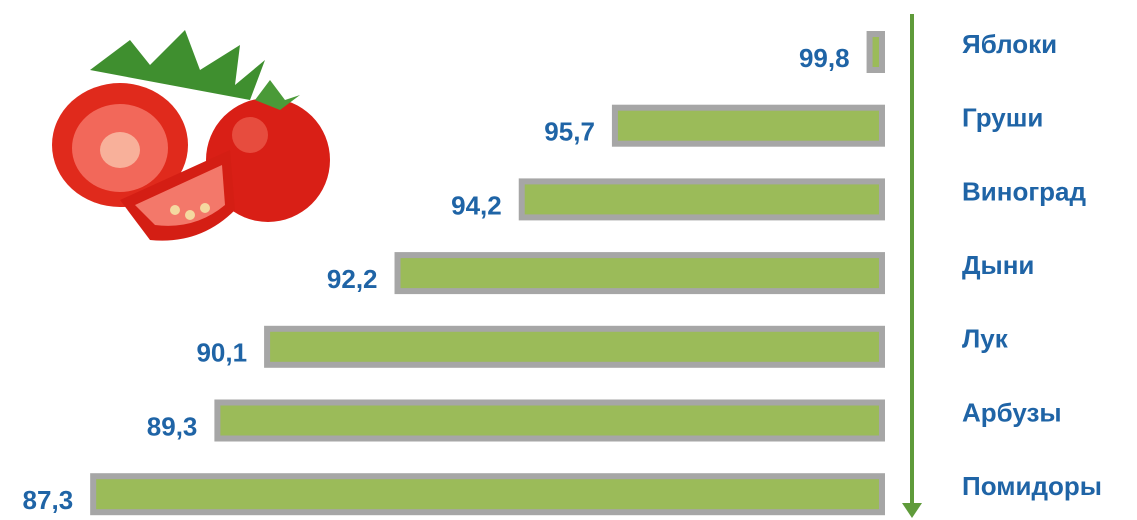 The image size is (1137, 520). Describe the element at coordinates (1024, 191) in the screenshot. I see `category-label: Виноград` at that location.